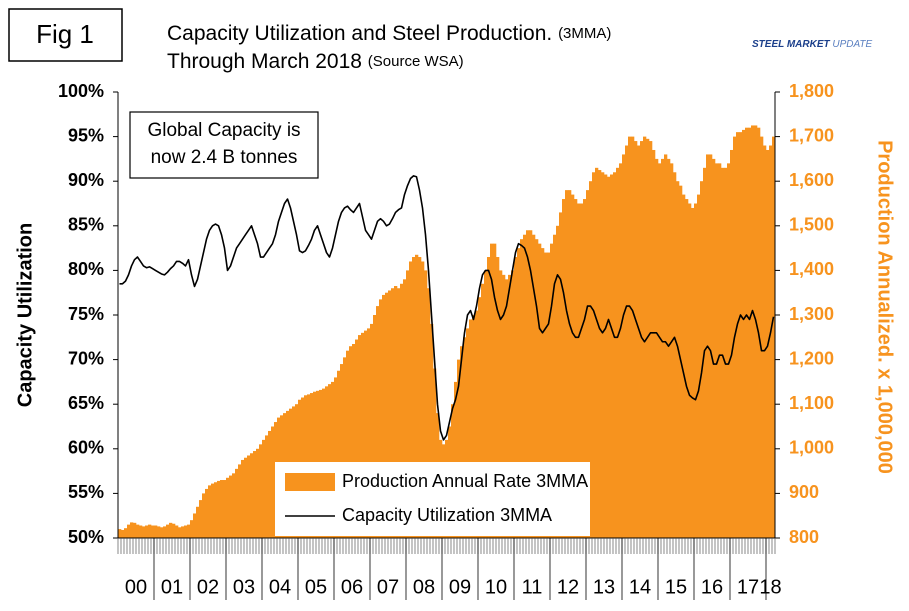 The width and height of the screenshot is (909, 611). I want to click on y-axis-title: Capacity Utilization, so click(25, 315).